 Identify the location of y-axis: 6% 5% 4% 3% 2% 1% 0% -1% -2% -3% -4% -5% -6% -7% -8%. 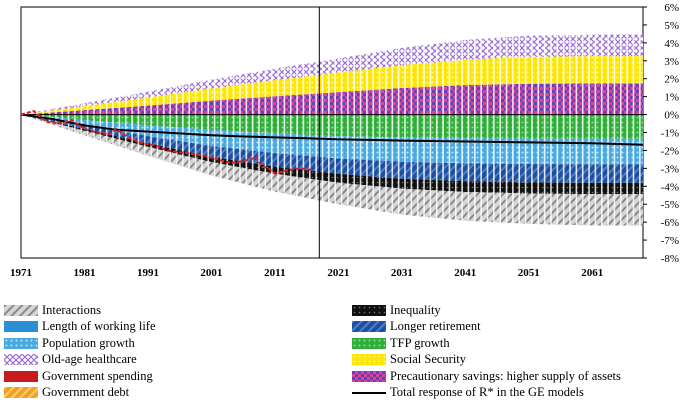
(661, 133).